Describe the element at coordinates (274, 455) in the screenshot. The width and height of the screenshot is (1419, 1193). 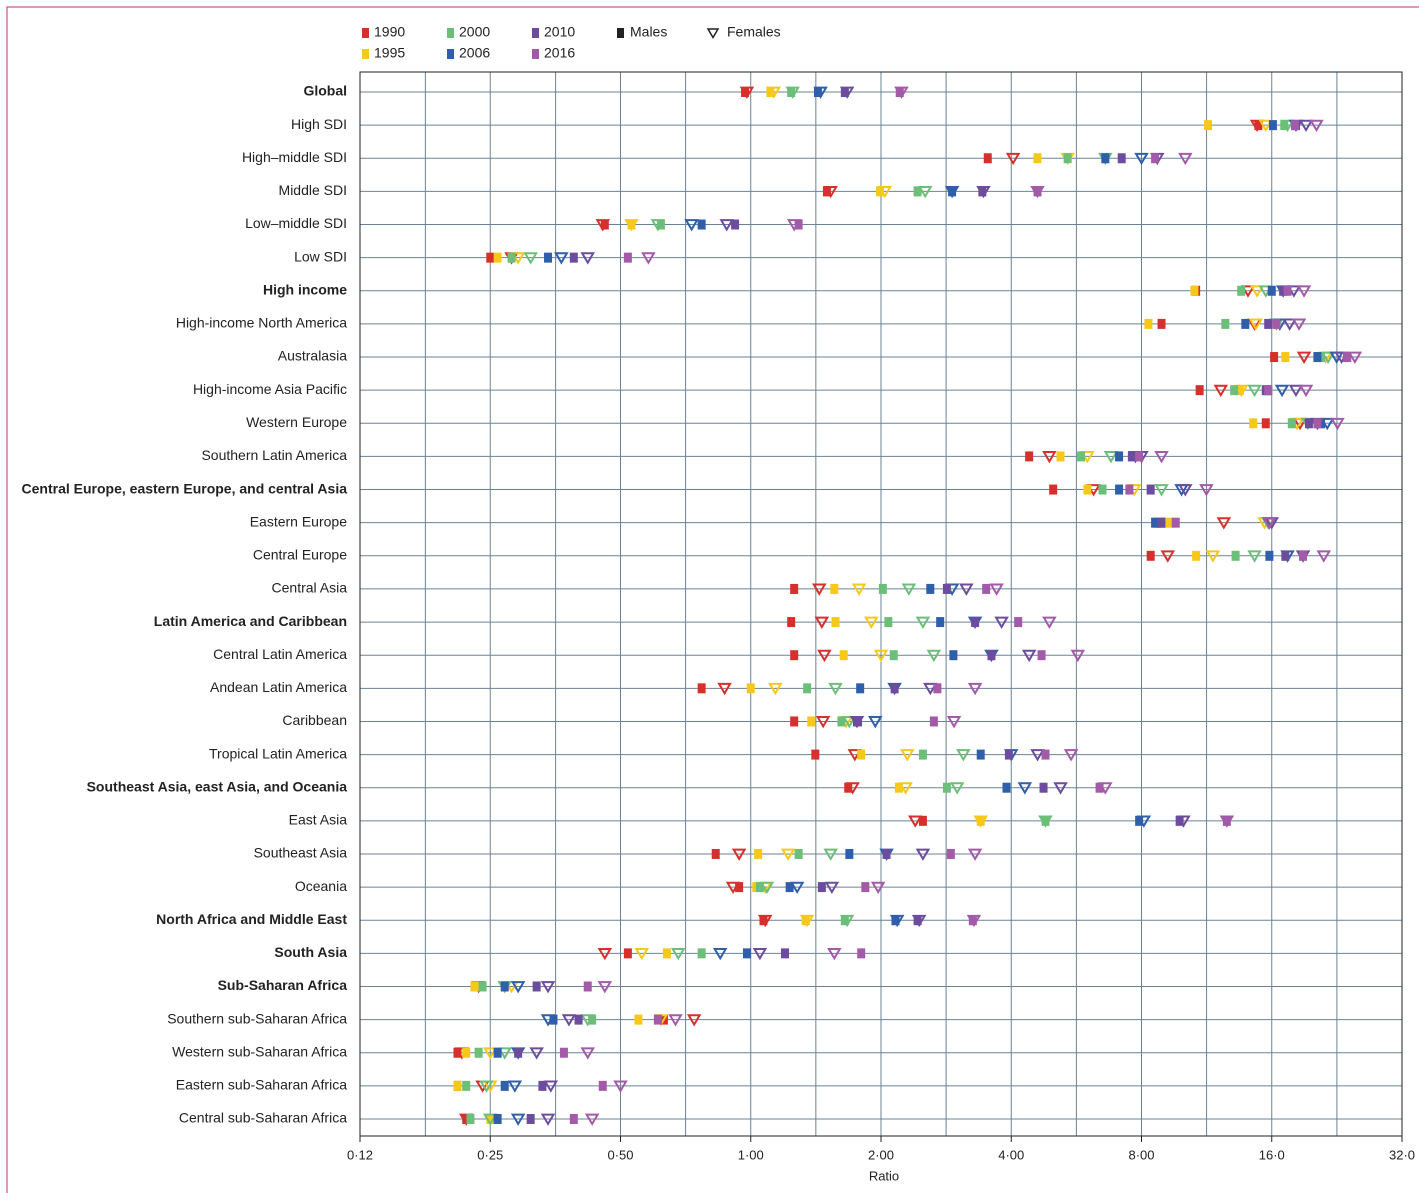
I see `category-label: Southern Latin America` at that location.